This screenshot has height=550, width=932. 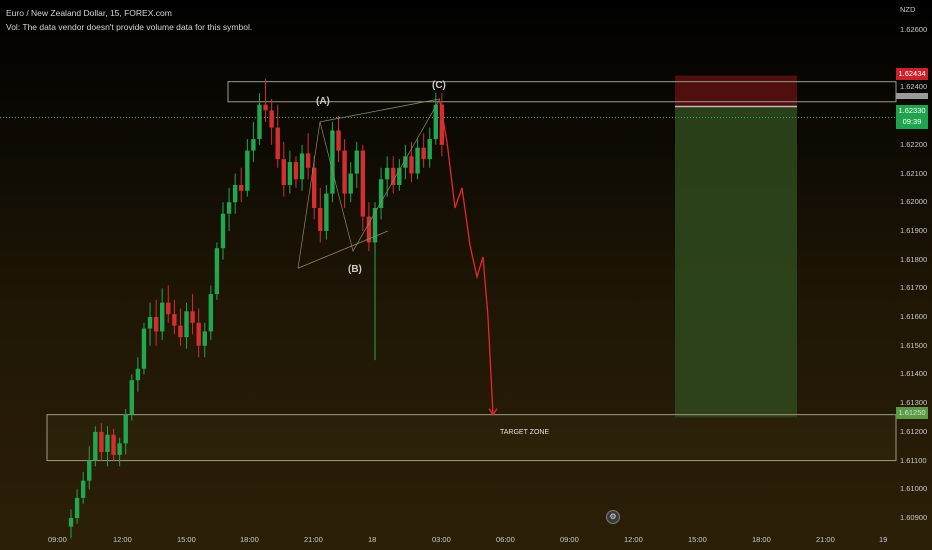 I want to click on currency-label: NZD, so click(x=908, y=9).